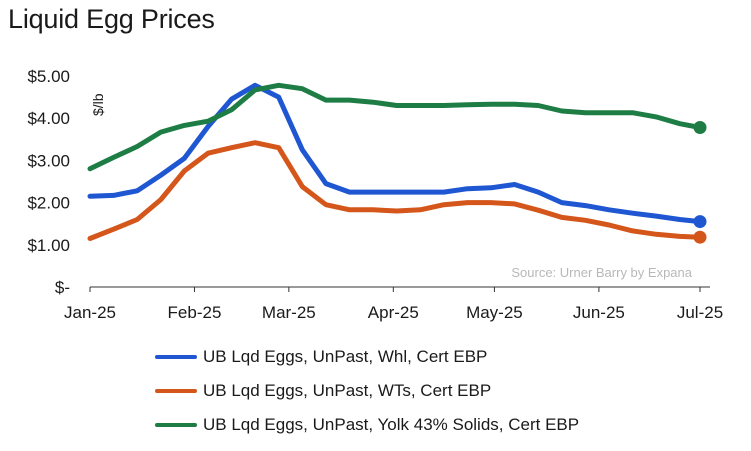  What do you see at coordinates (62, 287) in the screenshot?
I see `y-tick-label: $-` at bounding box center [62, 287].